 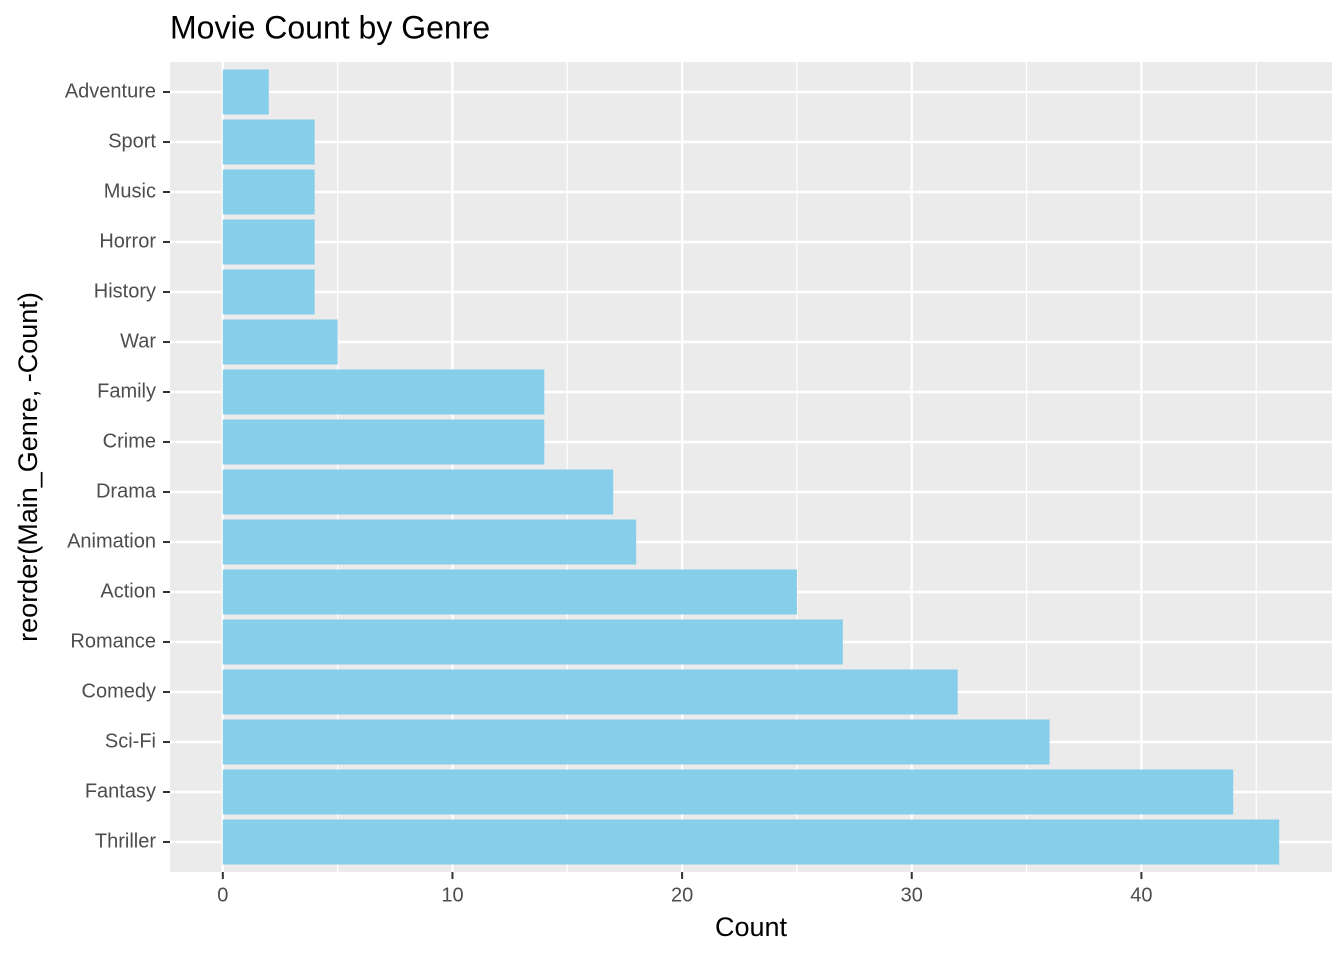 What do you see at coordinates (682, 895) in the screenshot?
I see `x-tick-label: 20` at bounding box center [682, 895].